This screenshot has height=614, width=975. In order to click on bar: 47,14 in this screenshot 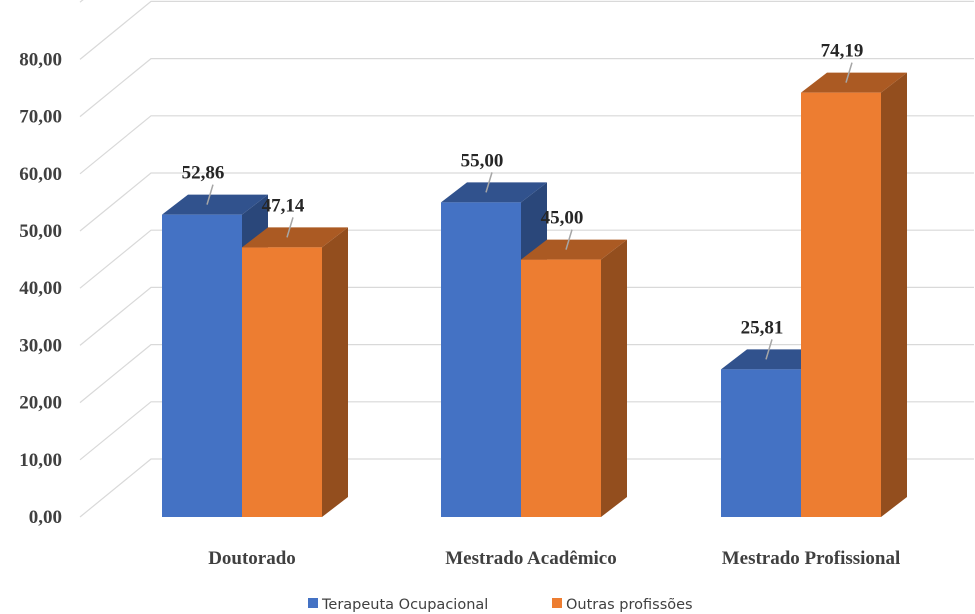, I will do `click(295, 356)`.